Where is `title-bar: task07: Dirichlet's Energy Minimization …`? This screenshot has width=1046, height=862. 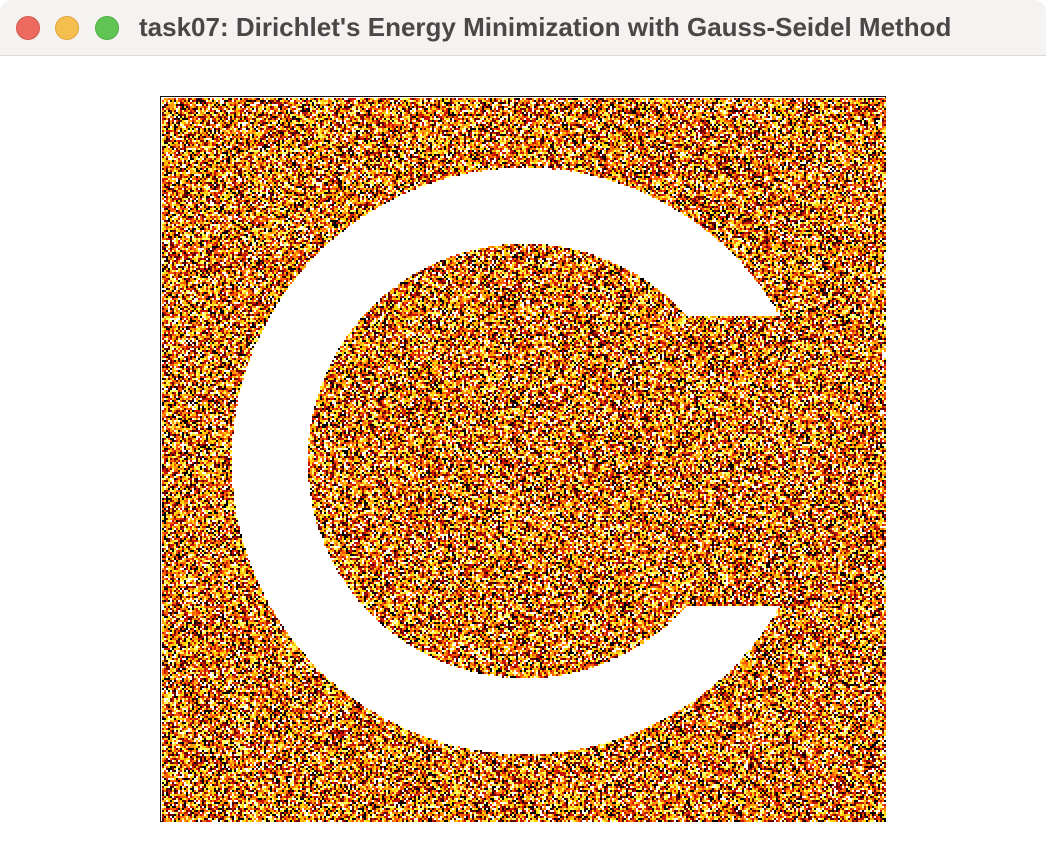
title-bar: task07: Dirichlet's Energy Minimization … is located at coordinates (523, 28).